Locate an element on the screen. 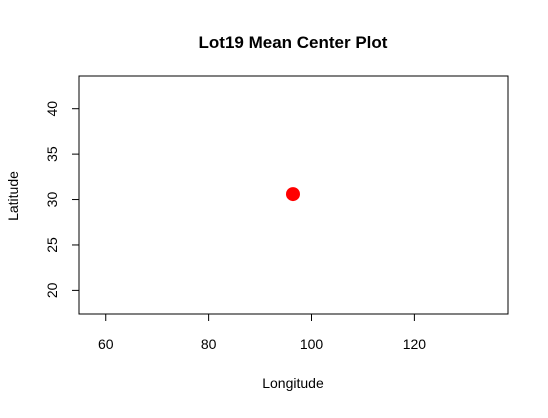 This screenshot has width=548, height=418. x-tick-label: 120 is located at coordinates (415, 344).